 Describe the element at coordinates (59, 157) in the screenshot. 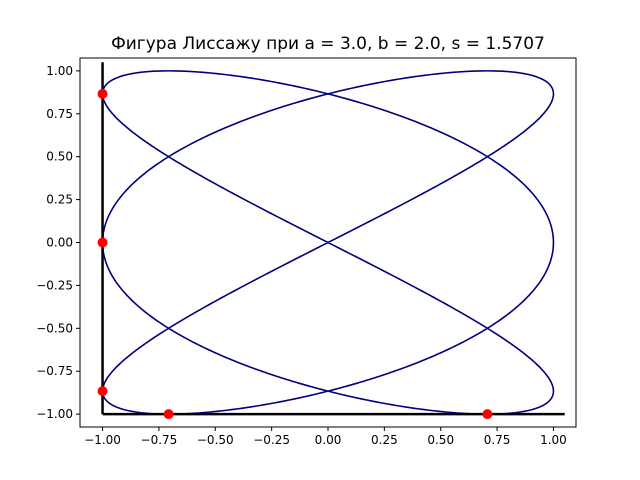

I see `y-tick-label: 0.50` at that location.